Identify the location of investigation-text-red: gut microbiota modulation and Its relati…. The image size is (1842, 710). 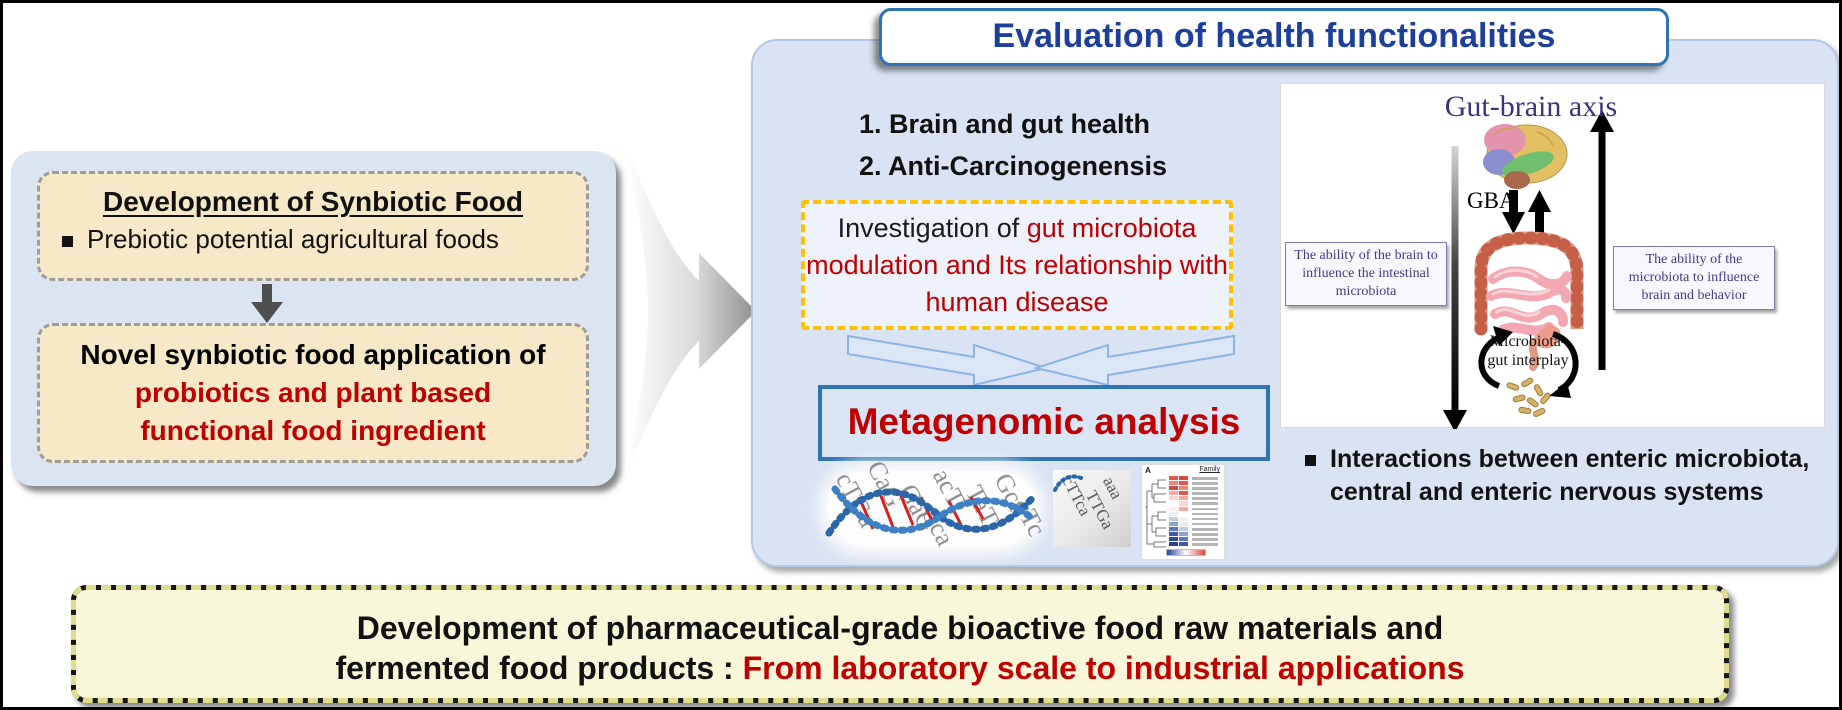
(1017, 265).